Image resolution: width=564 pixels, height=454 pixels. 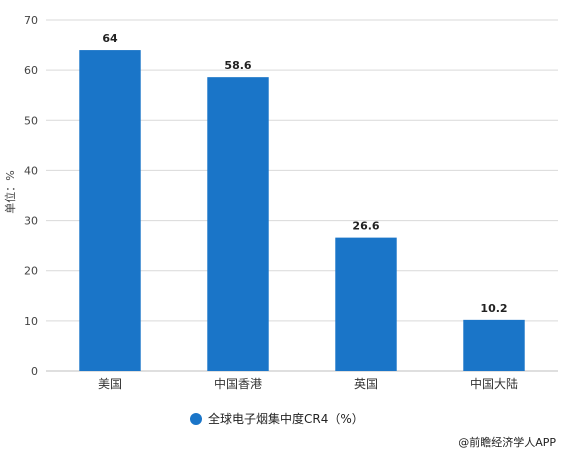 I want to click on y-tick-label: 10, so click(x=31, y=321).